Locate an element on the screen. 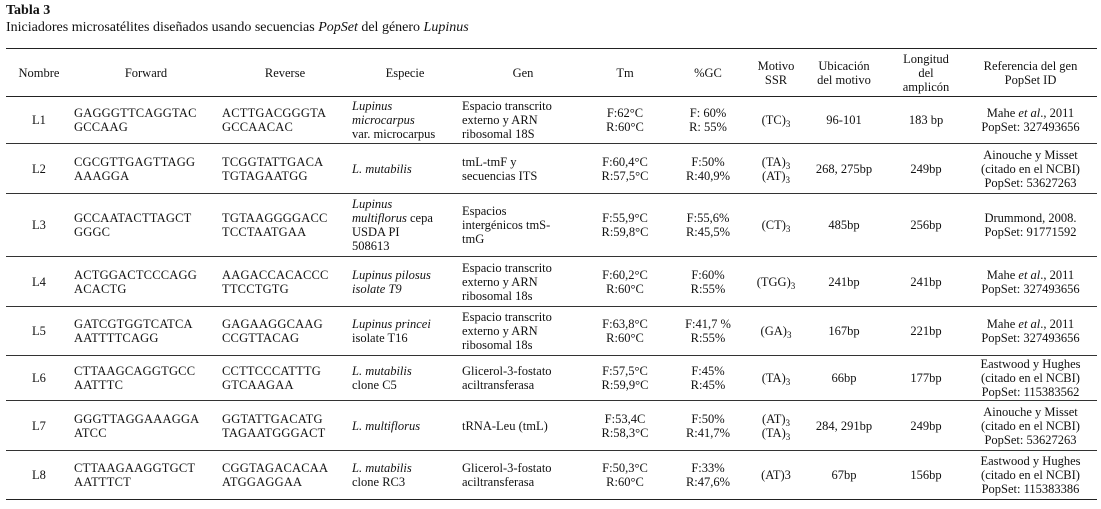 The image size is (1101, 509). referencia-text: PopSet: 115383562 is located at coordinates (1030, 392).